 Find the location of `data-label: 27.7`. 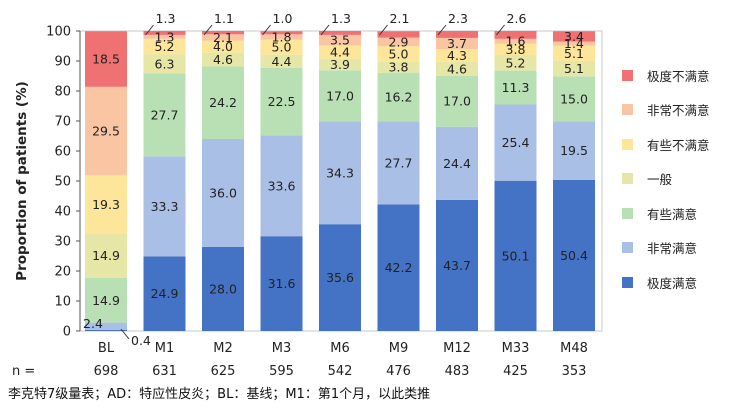

data-label: 27.7 is located at coordinates (399, 162).